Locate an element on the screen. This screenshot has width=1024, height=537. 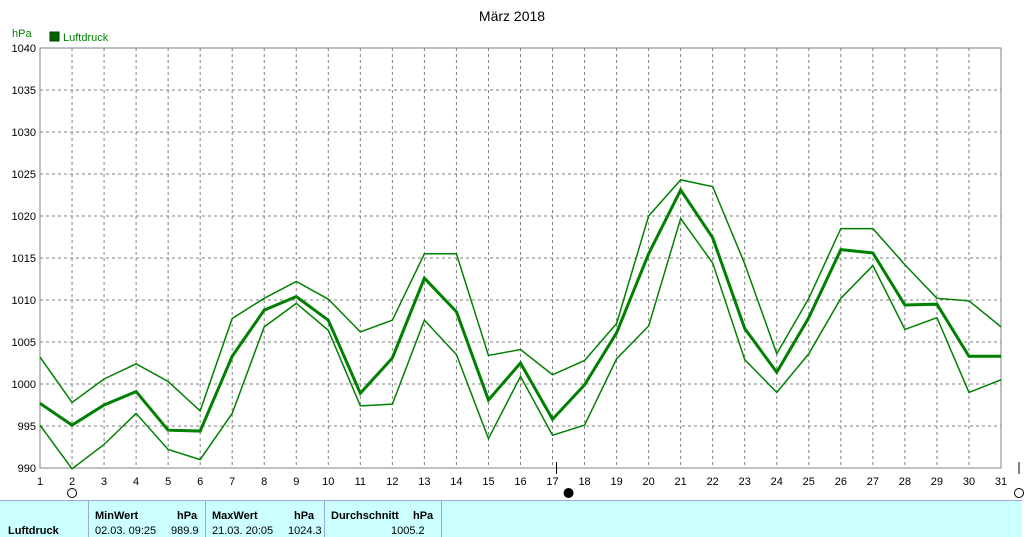
min-unit: hPa is located at coordinates (187, 516).